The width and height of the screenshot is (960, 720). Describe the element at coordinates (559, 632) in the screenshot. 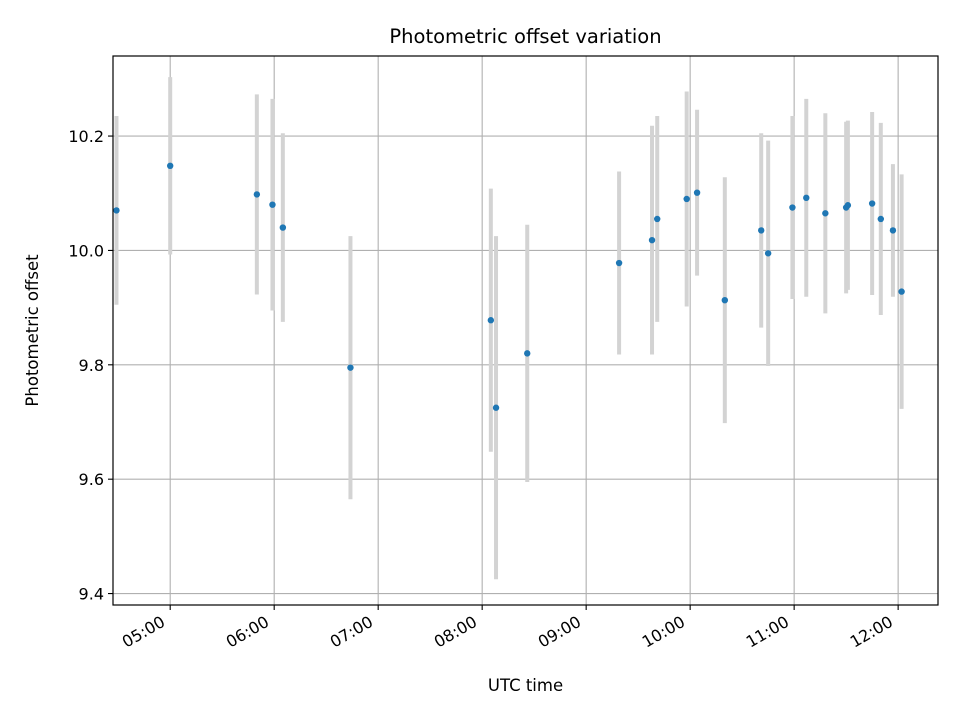

I see `x-tick-label: 09:00` at that location.